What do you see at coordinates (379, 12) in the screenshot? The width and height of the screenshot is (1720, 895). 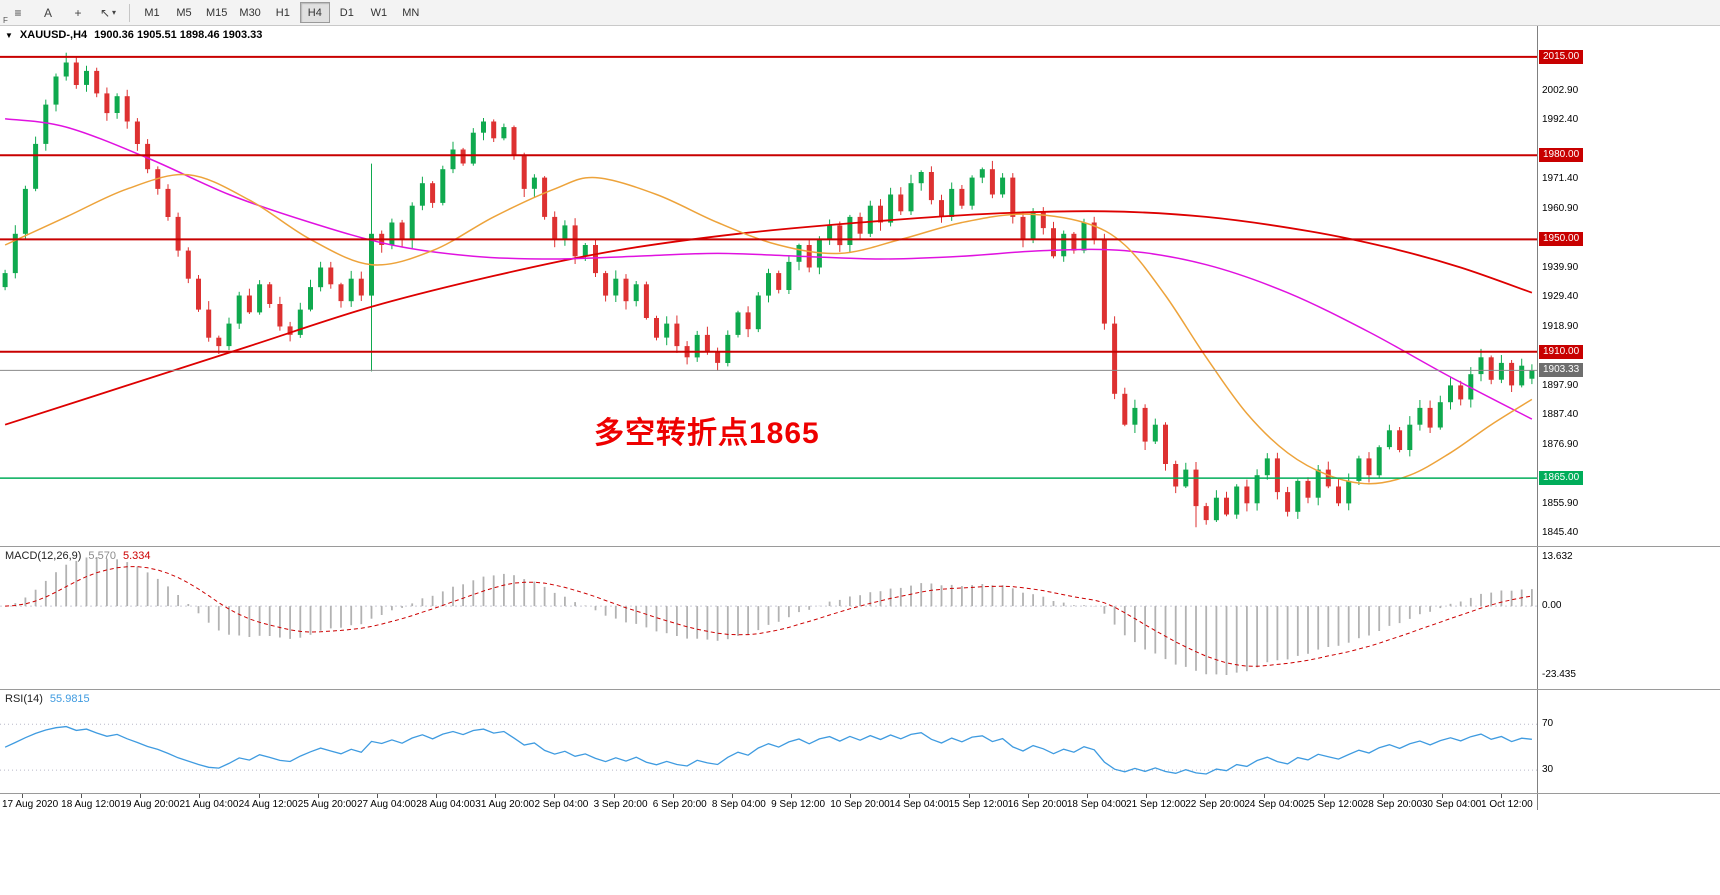 I see `timeframe-button-w1: W1` at bounding box center [379, 12].